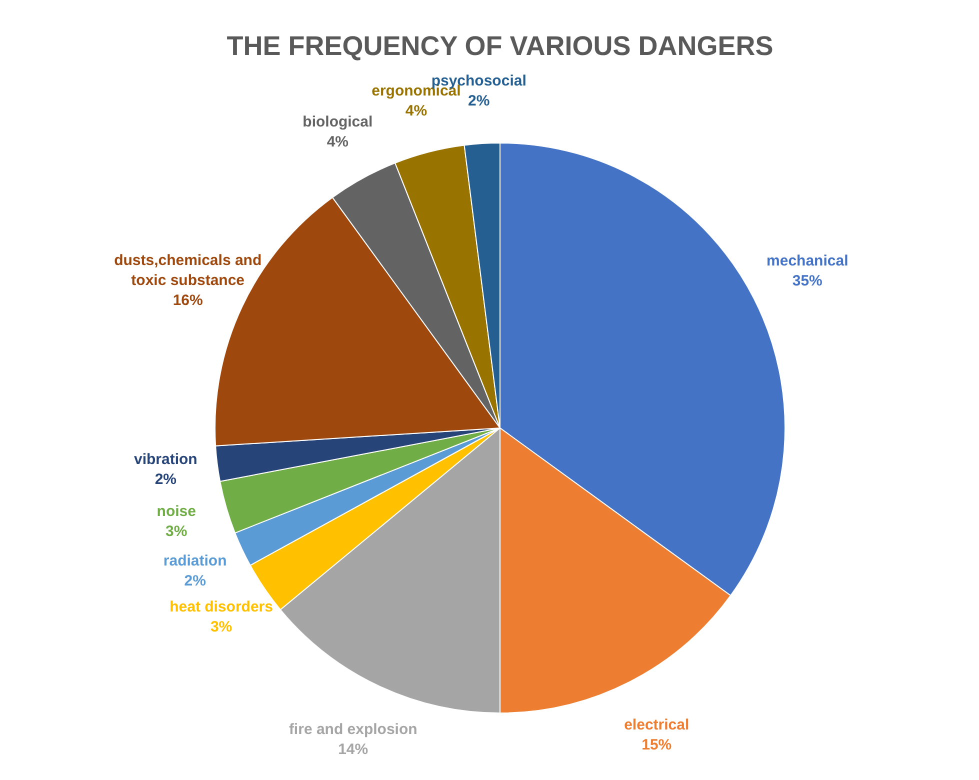 Image resolution: width=979 pixels, height=780 pixels. What do you see at coordinates (176, 511) in the screenshot?
I see `slice-label: noise` at bounding box center [176, 511].